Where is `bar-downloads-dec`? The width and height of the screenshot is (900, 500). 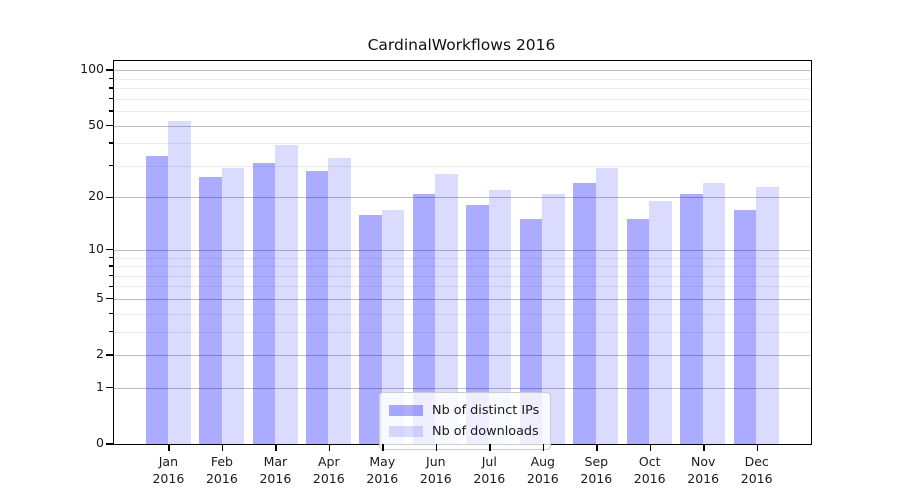 bar-downloads-dec is located at coordinates (767, 315).